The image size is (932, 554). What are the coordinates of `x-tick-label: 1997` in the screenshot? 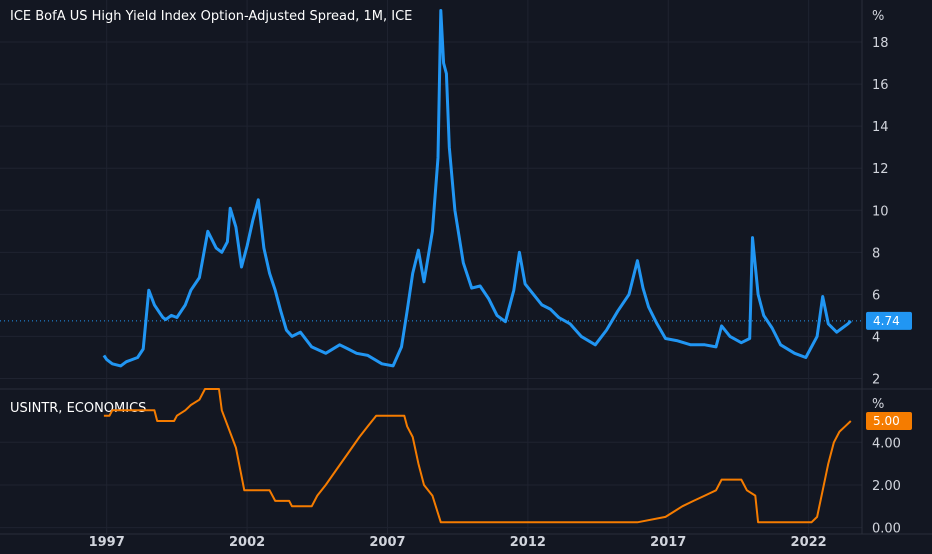 It's located at (107, 542).